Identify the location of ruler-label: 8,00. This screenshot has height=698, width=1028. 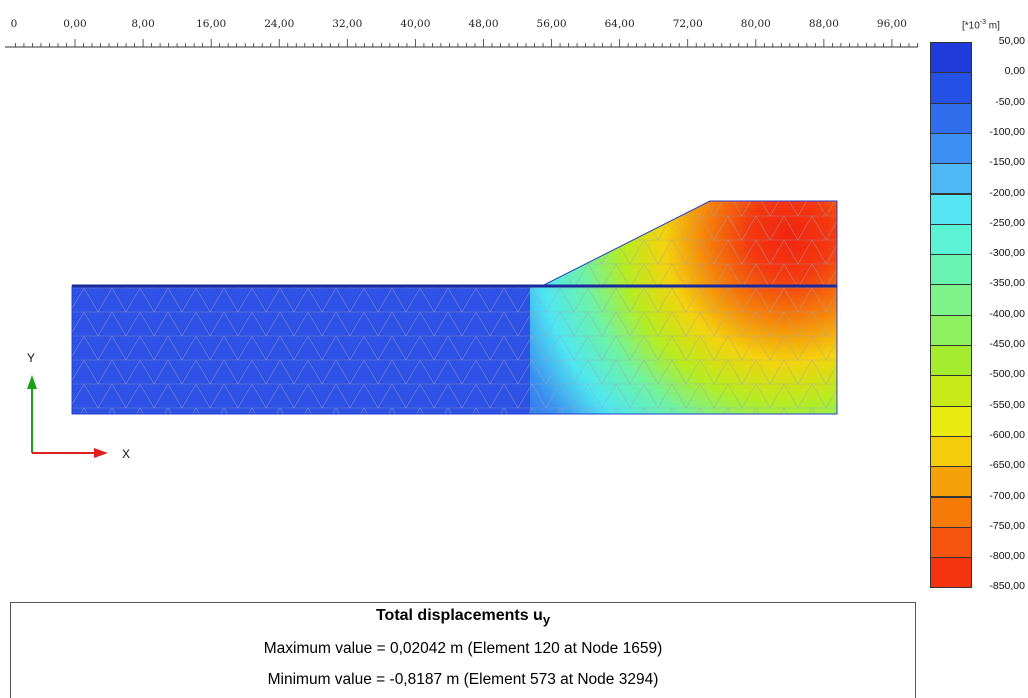
(142, 24).